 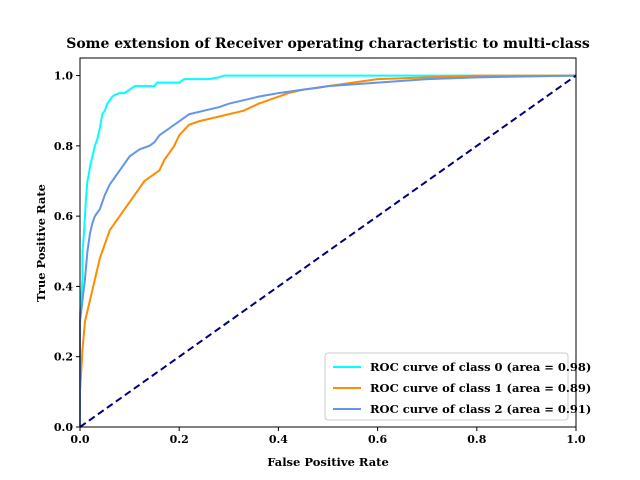 What do you see at coordinates (67, 252) in the screenshot?
I see `y-axis-ticks: 0.0 0.2 0.4 0.6 0.8 1.0` at bounding box center [67, 252].